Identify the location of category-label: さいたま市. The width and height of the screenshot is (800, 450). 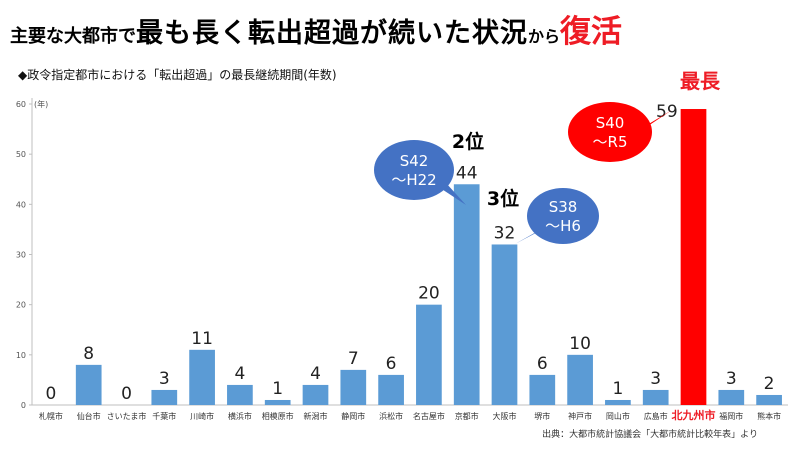
(127, 416).